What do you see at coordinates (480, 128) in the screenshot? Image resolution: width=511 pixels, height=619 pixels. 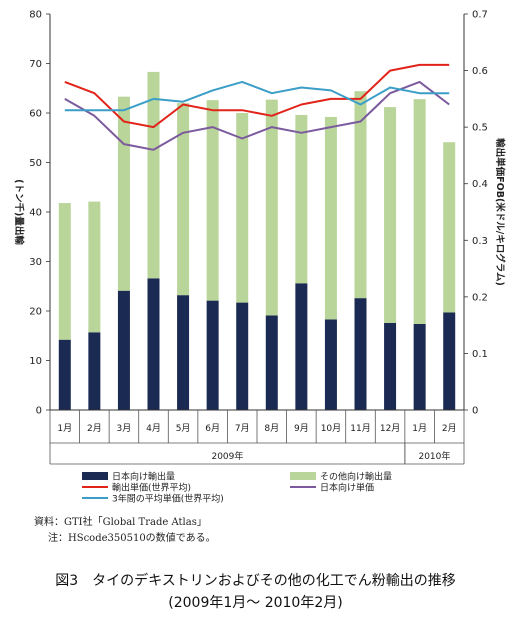 I see `right-tick-label: 0.5` at bounding box center [480, 128].